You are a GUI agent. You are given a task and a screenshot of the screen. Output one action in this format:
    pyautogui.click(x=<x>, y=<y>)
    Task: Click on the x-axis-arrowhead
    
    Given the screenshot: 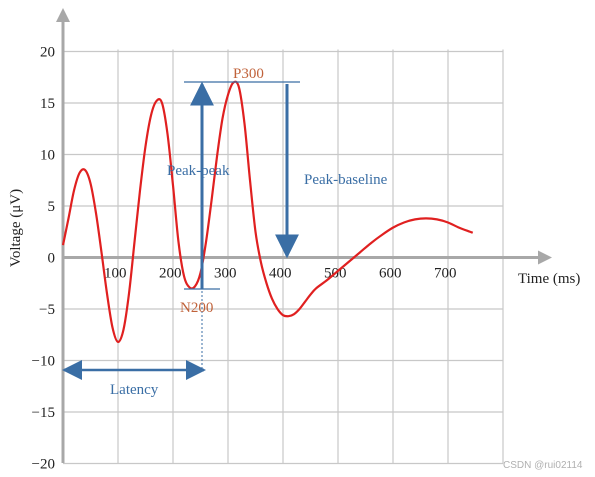 What is the action you would take?
    pyautogui.click(x=545, y=257)
    